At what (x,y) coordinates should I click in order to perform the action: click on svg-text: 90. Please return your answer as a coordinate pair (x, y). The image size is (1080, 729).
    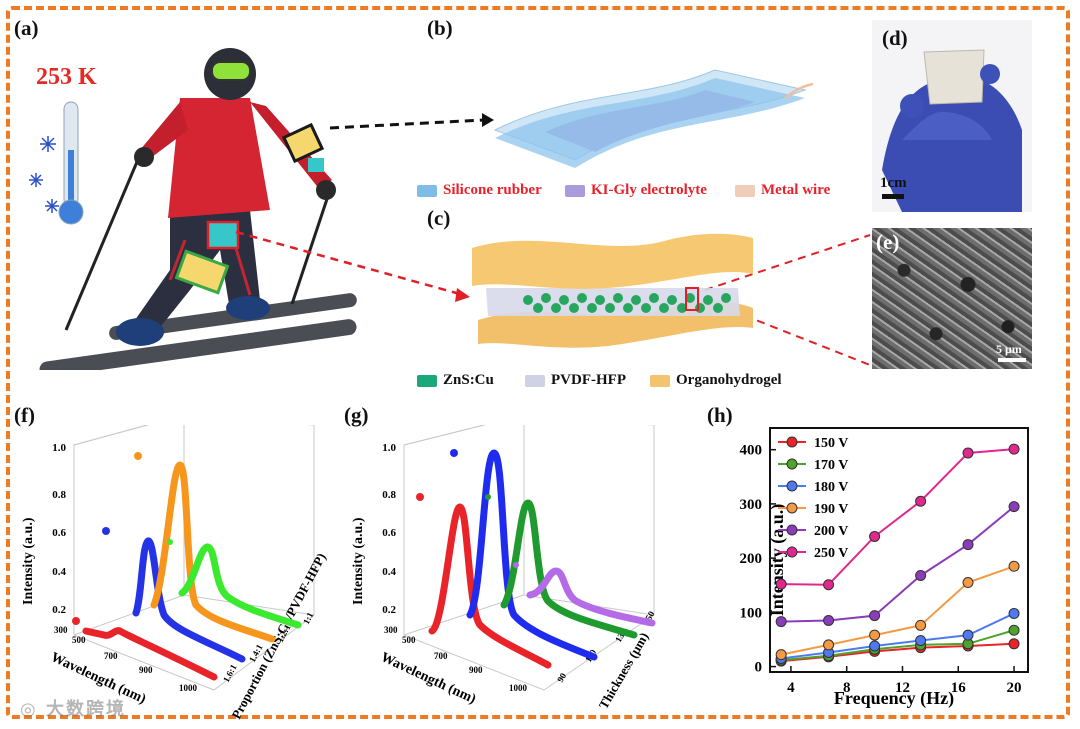
    Looking at the image, I should click on (561, 677).